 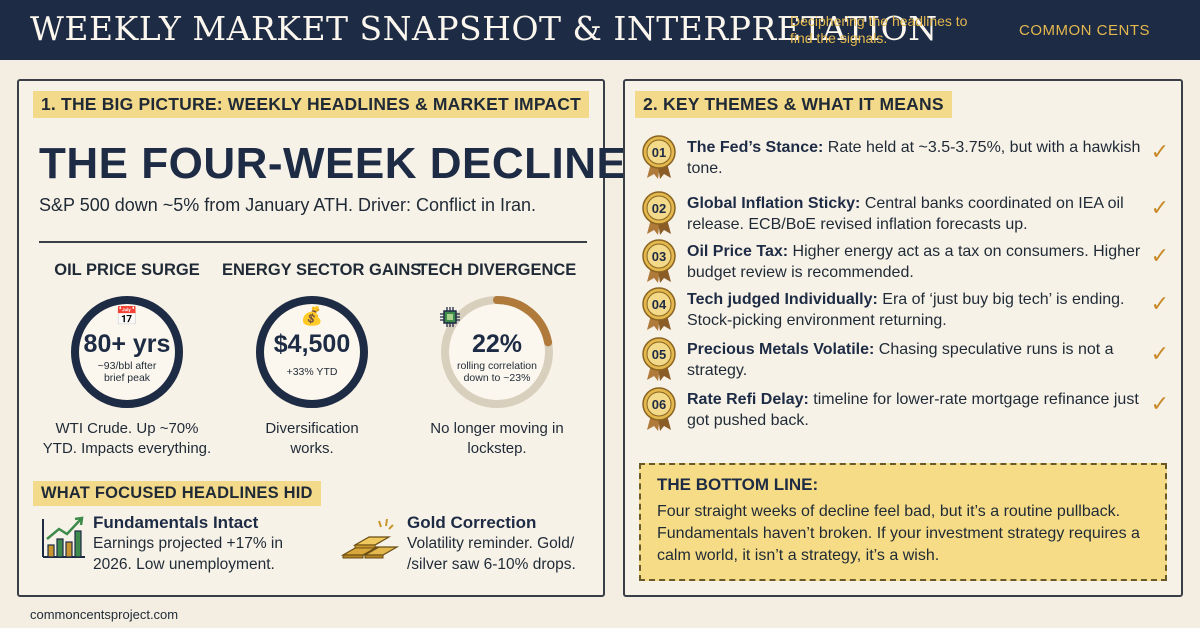 I want to click on medal-icon: 06, so click(x=659, y=409).